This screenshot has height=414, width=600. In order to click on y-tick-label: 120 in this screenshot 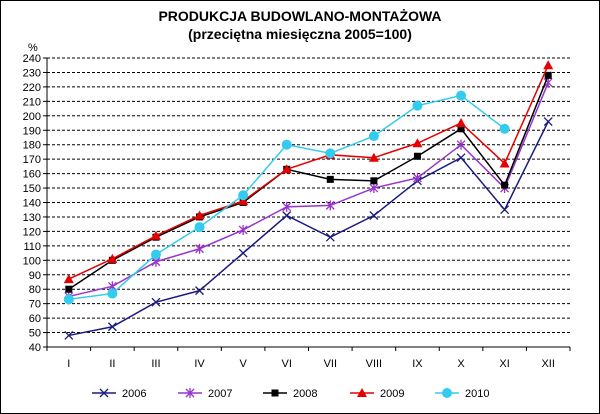, I will do `click(32, 232)`.